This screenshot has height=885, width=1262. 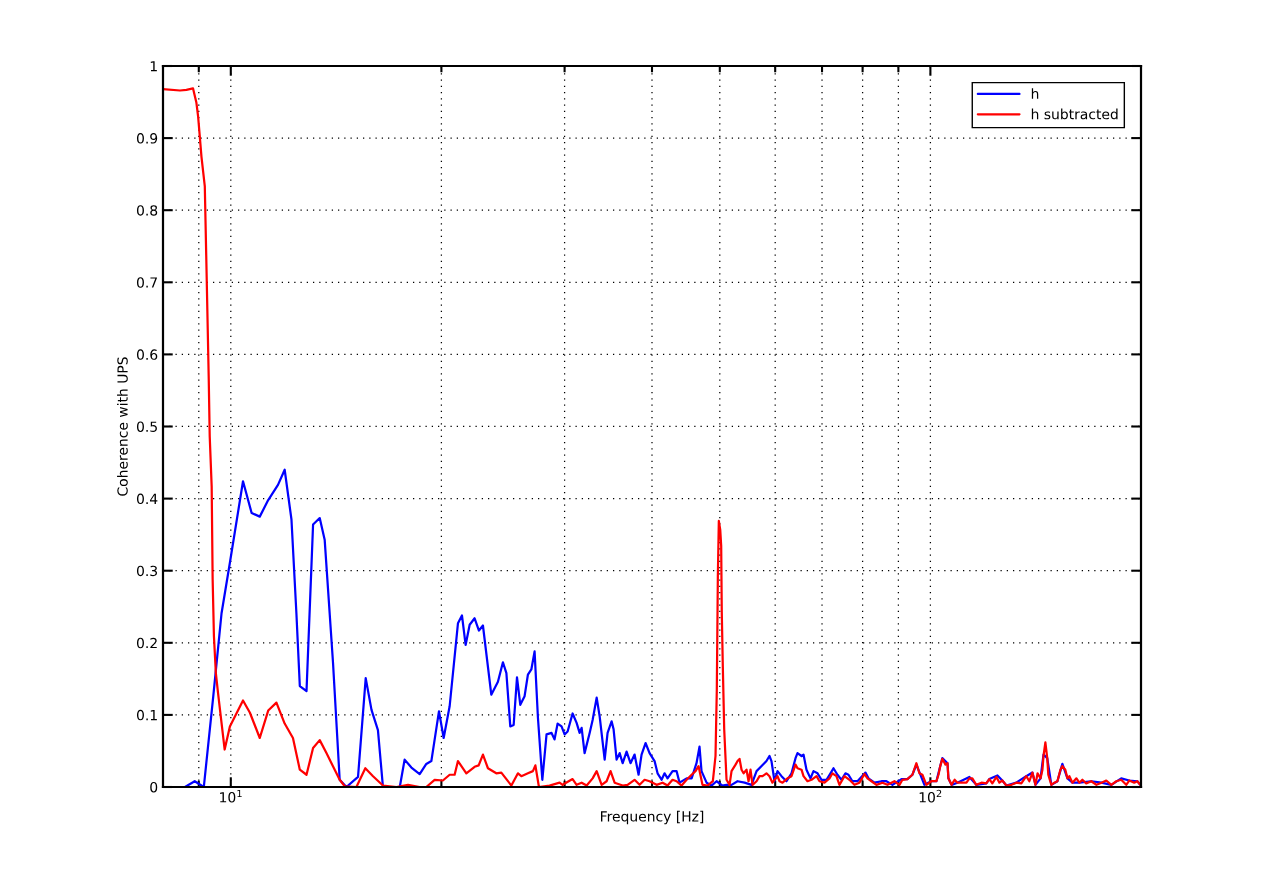 I want to click on y-tick-label: 0.4, so click(x=147, y=499).